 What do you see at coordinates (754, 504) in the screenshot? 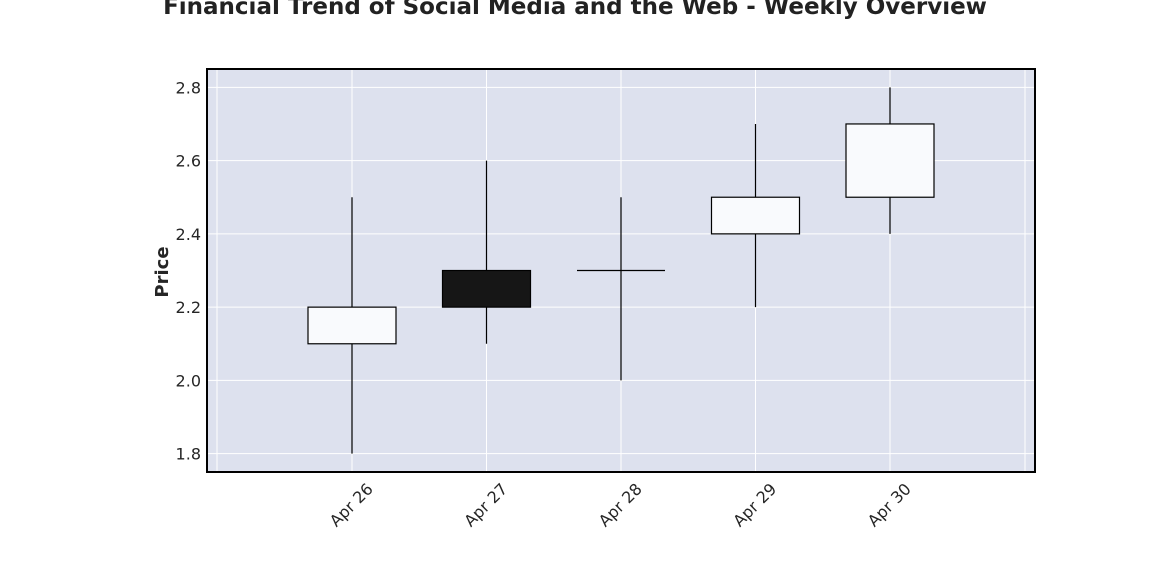
I see `x-tick-label: Apr 29` at bounding box center [754, 504].